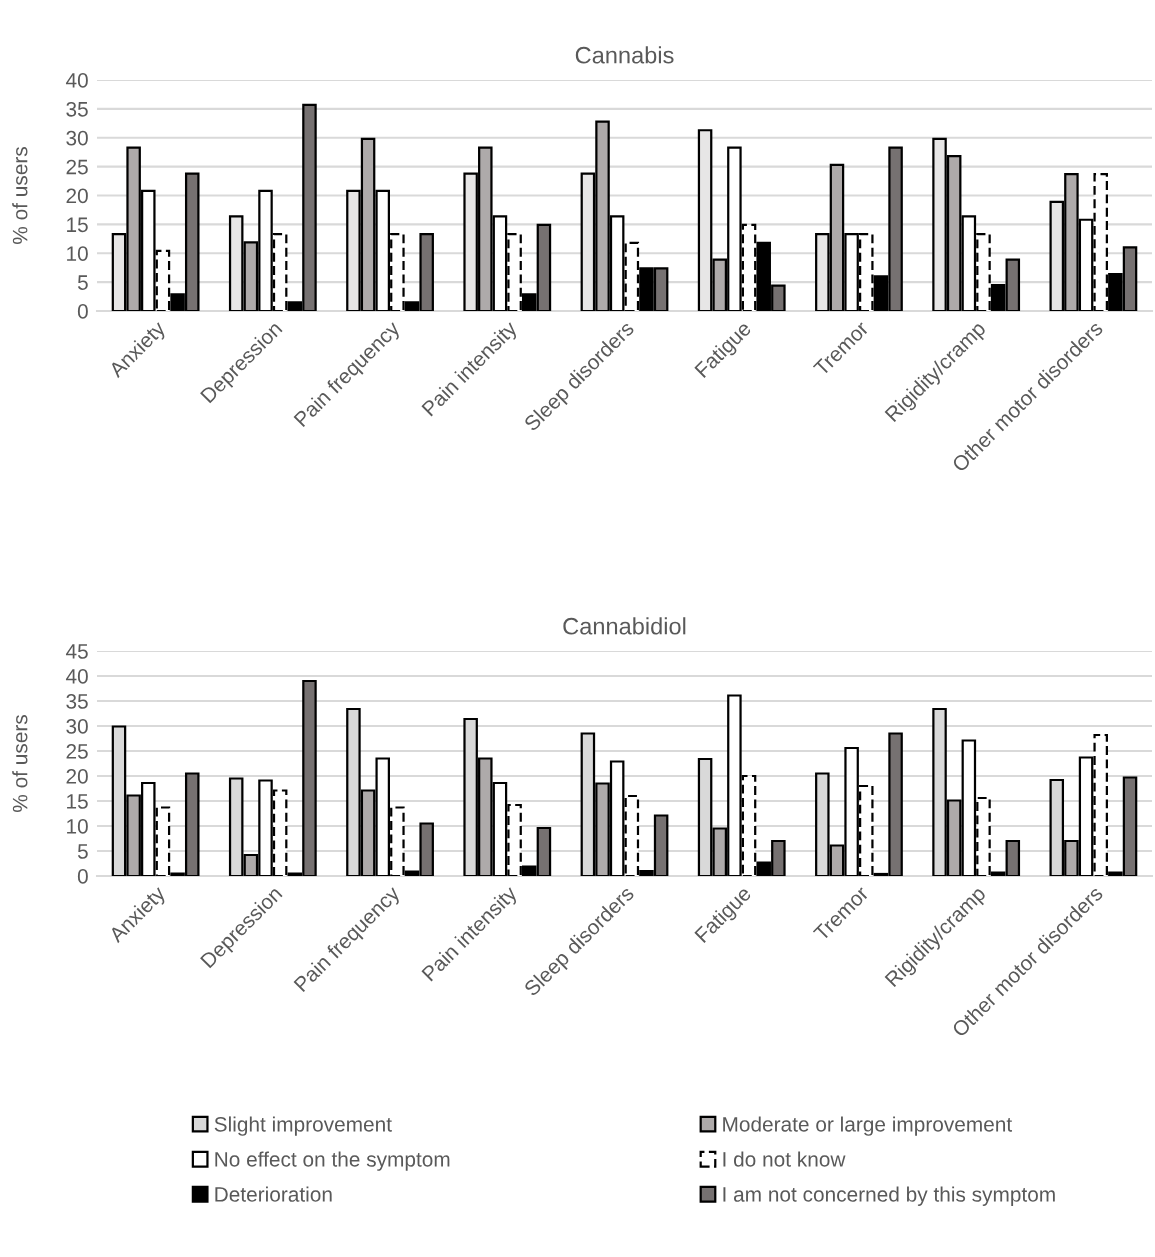 This screenshot has width=1155, height=1257. Describe the element at coordinates (624, 55) in the screenshot. I see `chart-title: Cannabis` at that location.